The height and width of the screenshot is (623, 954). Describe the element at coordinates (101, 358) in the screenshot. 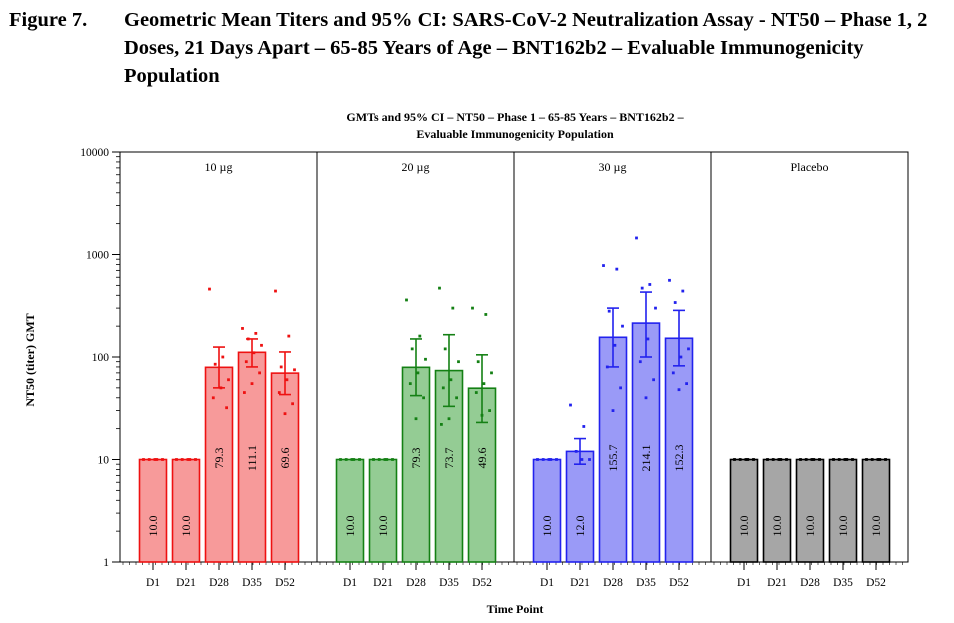

I see `y-tick-label: 100` at that location.